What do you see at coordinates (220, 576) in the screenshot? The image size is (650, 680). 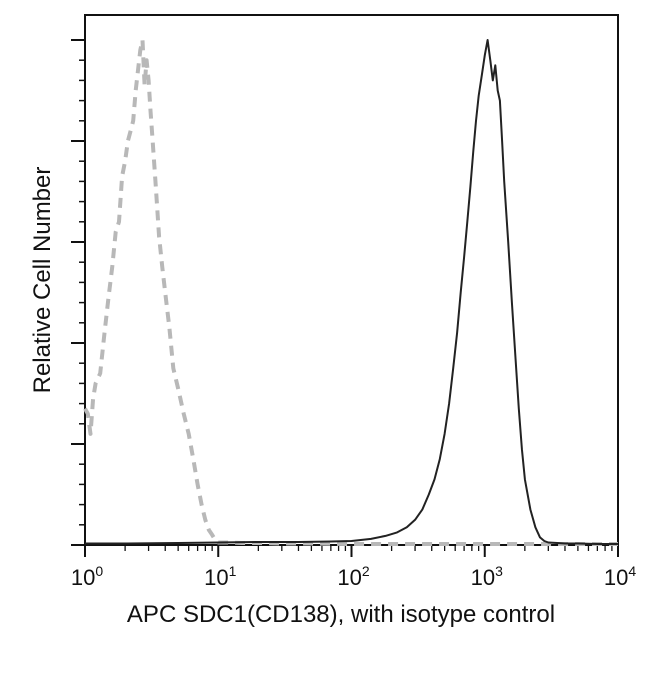 I see `x-tick-label: 10¹` at bounding box center [220, 576].